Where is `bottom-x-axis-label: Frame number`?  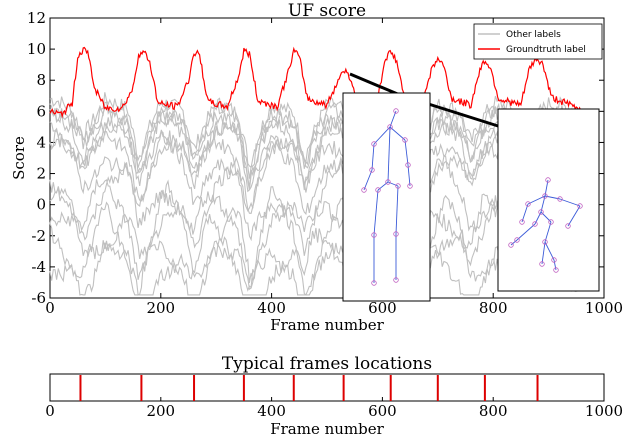
bottom-x-axis-label: Frame number is located at coordinates (327, 429).